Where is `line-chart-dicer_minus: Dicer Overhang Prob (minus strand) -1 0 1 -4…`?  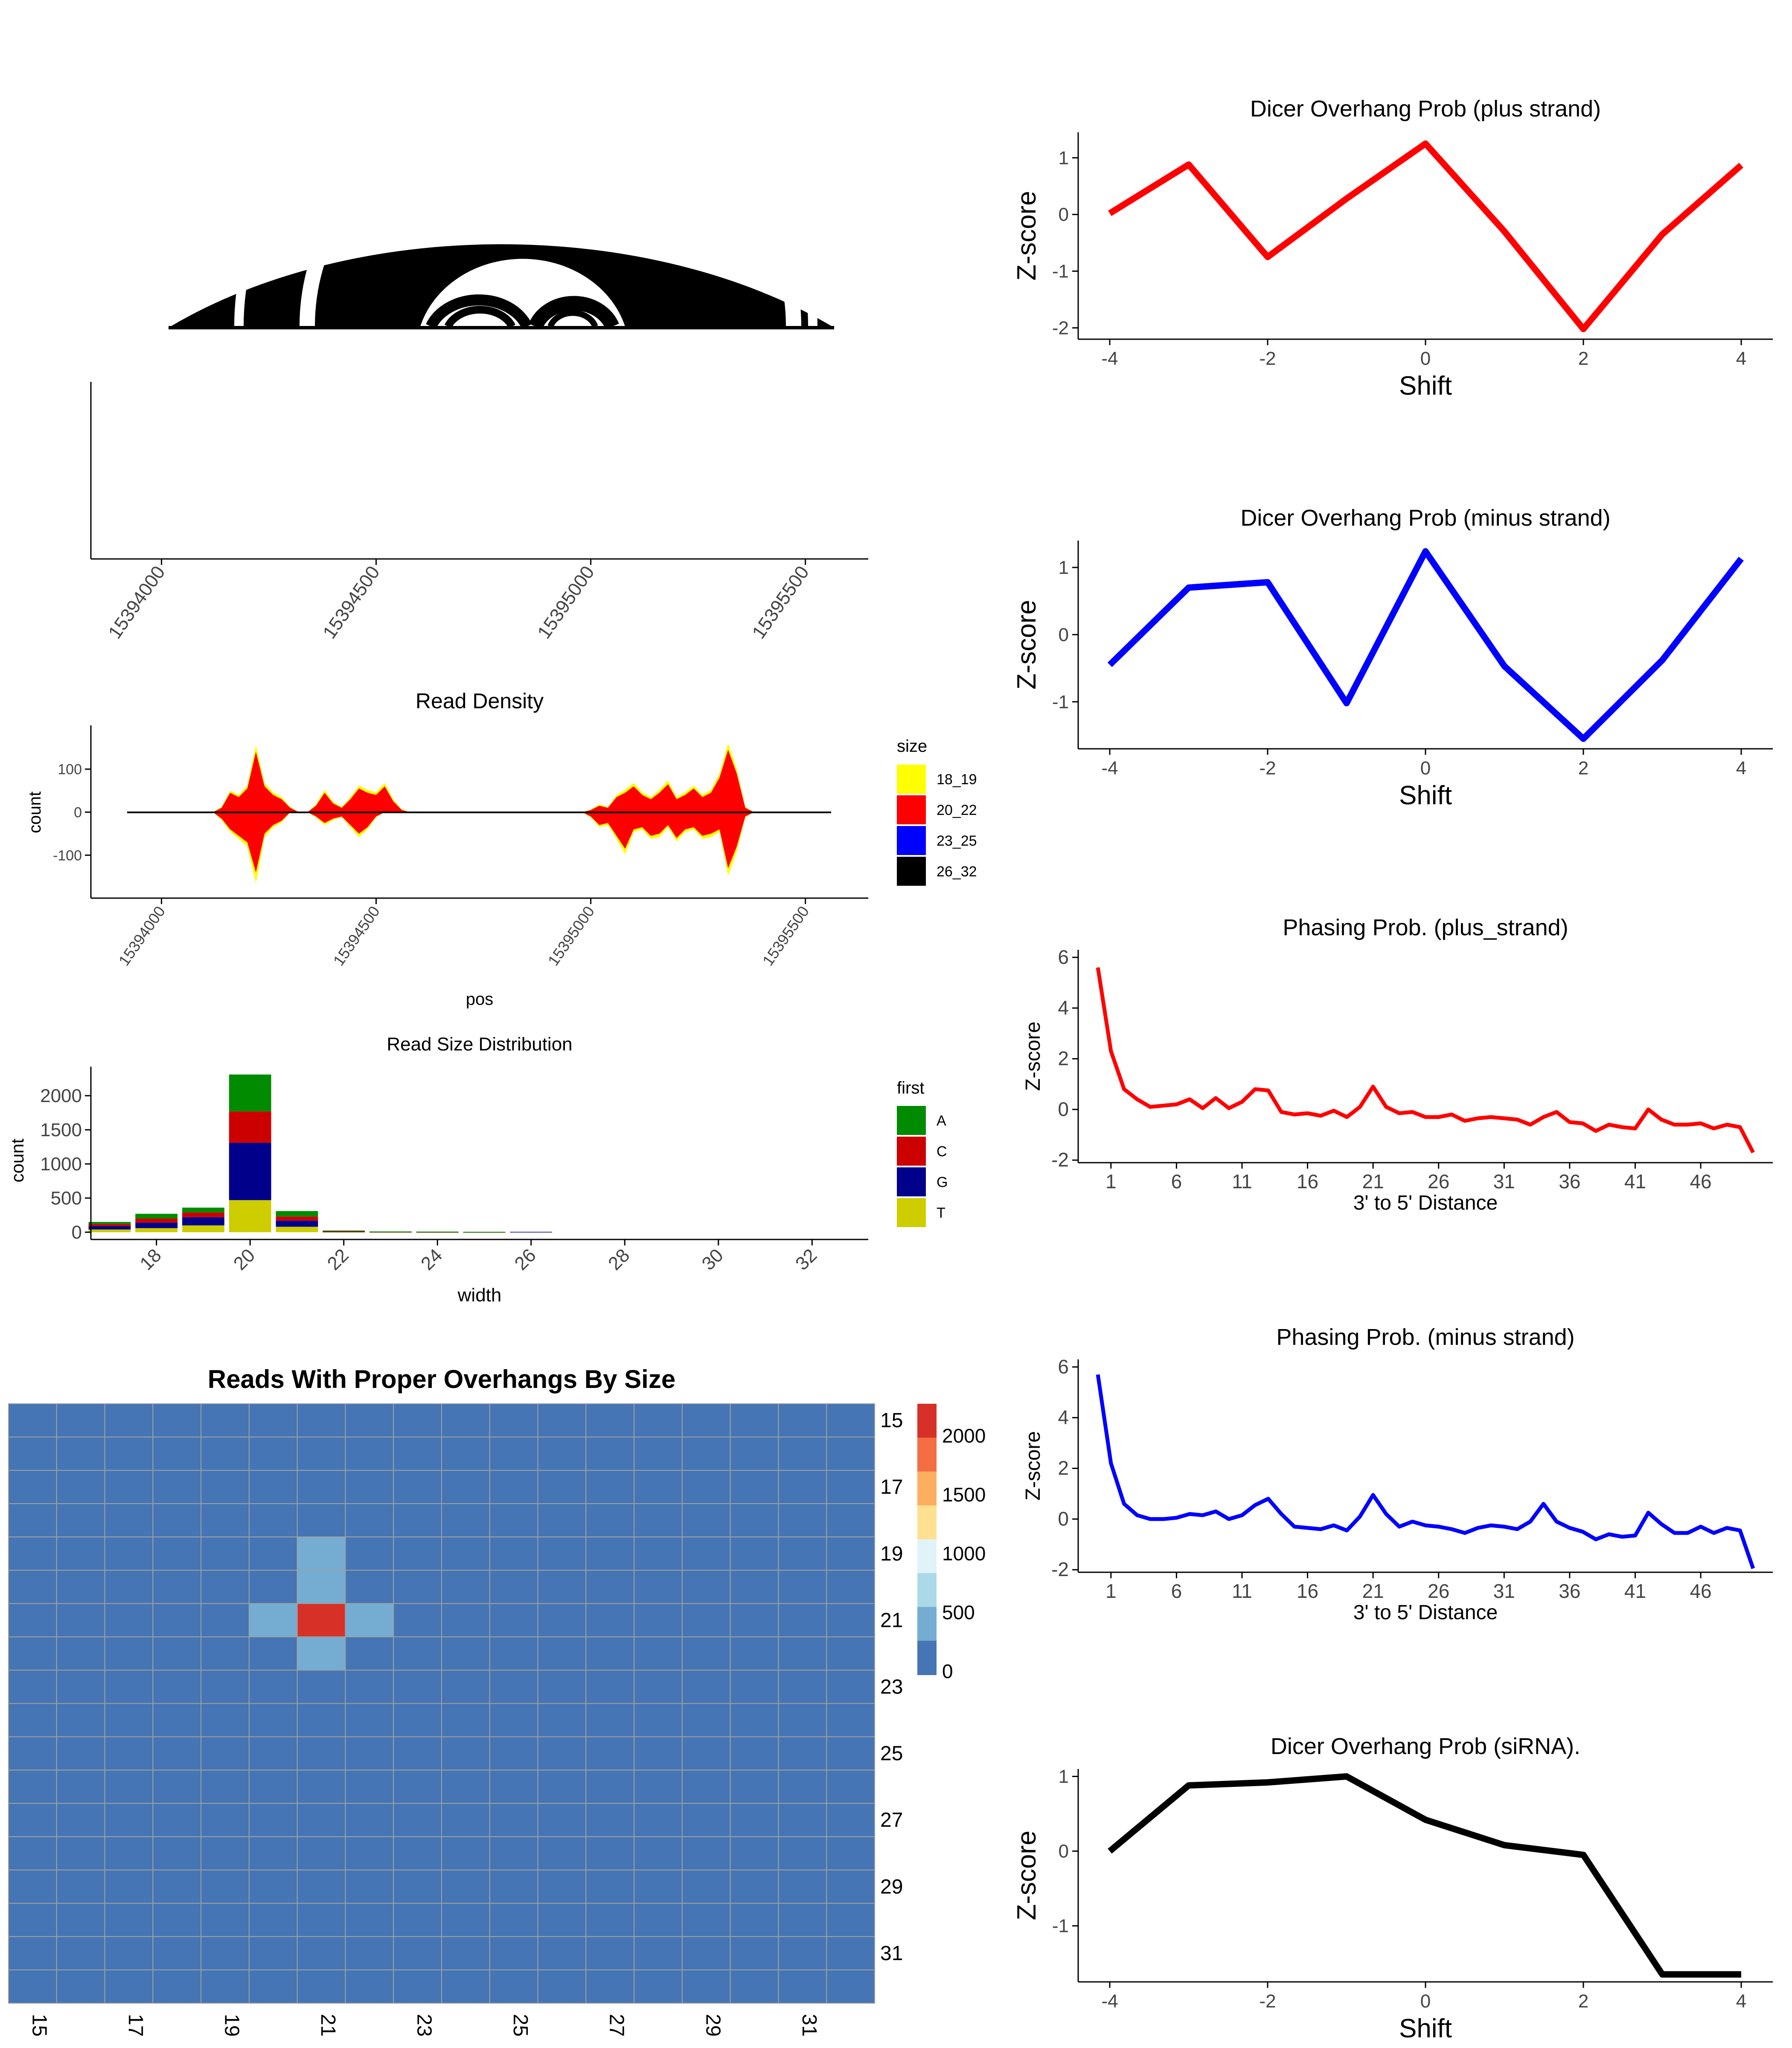 line-chart-dicer_minus: Dicer Overhang Prob (minus strand) -1 0 1 -4… is located at coordinates (1392, 657).